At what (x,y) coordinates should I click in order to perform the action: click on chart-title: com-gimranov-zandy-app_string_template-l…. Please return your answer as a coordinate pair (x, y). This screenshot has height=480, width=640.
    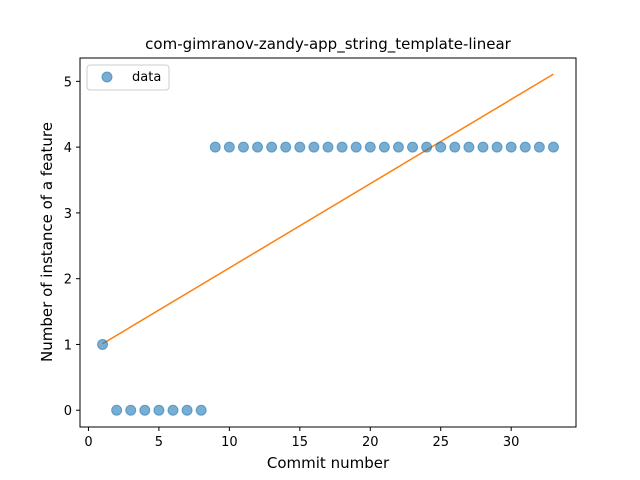
    Looking at the image, I should click on (328, 44).